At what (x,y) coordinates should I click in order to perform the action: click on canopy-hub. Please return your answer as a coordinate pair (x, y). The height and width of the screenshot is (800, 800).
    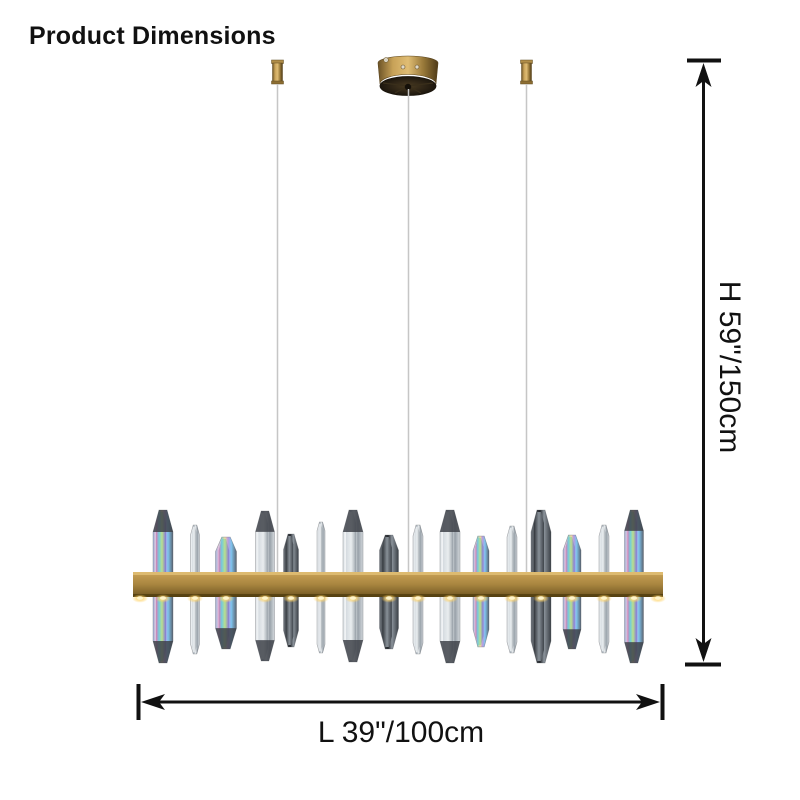
    Looking at the image, I should click on (408, 87).